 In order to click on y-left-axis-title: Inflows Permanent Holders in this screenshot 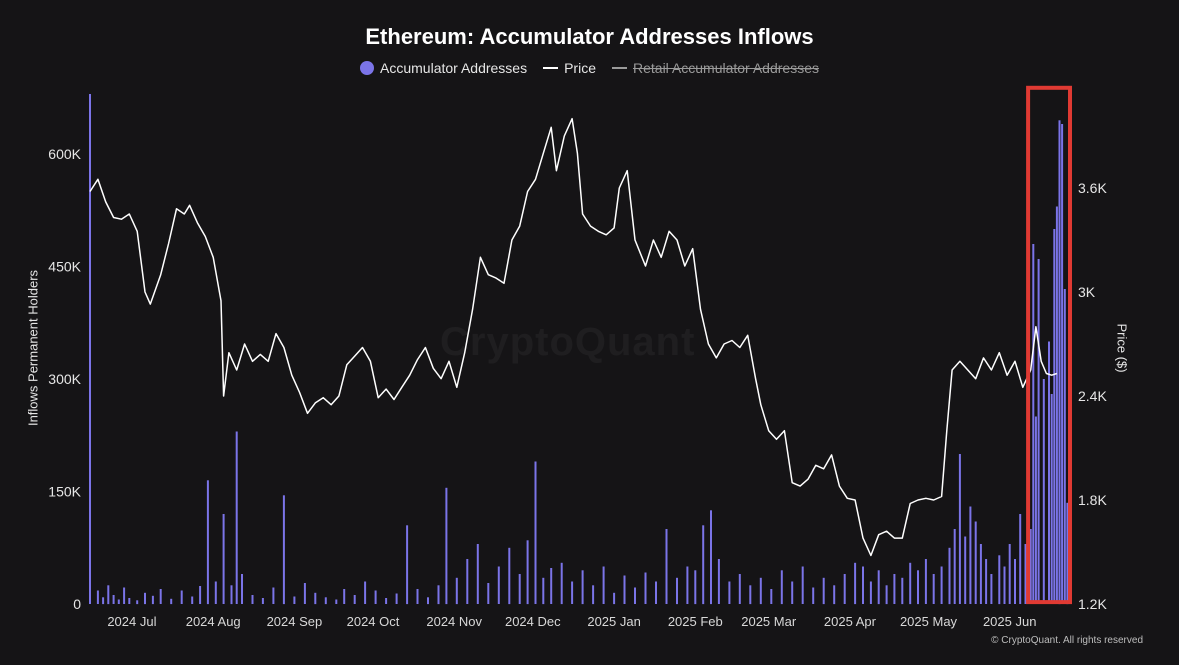, I will do `click(33, 348)`.